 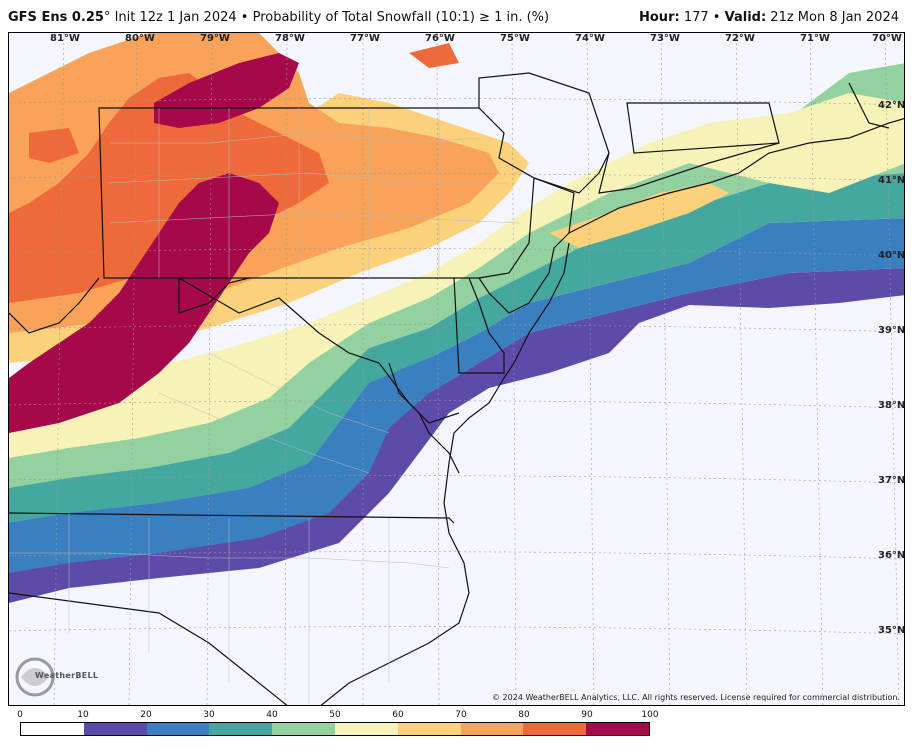 What do you see at coordinates (590, 38) in the screenshot?
I see `lon-label: 74°W` at bounding box center [590, 38].